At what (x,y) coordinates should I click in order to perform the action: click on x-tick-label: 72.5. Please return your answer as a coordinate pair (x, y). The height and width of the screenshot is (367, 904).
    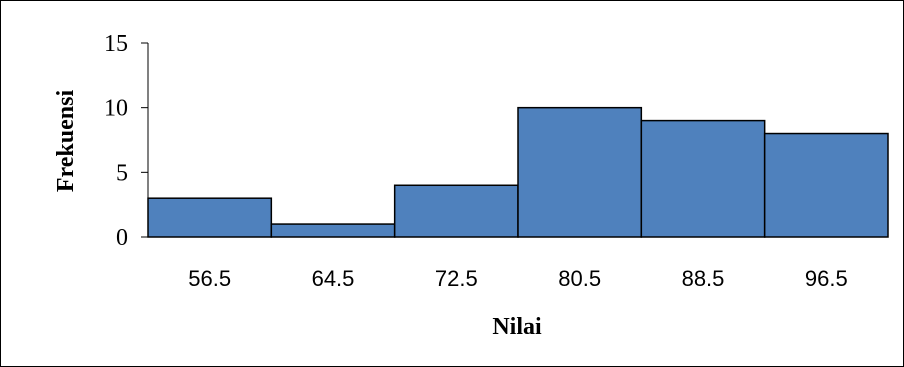
    Looking at the image, I should click on (456, 278).